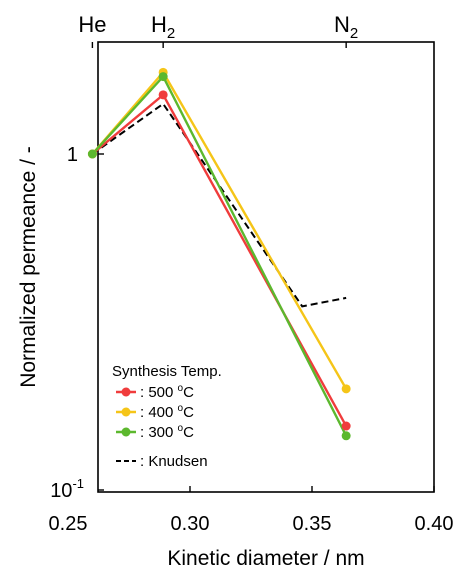 The image size is (456, 577). Describe the element at coordinates (251, 510) in the screenshot. I see `x-axis-ticks: 0.25 0.30 0.35 0.40` at that location.